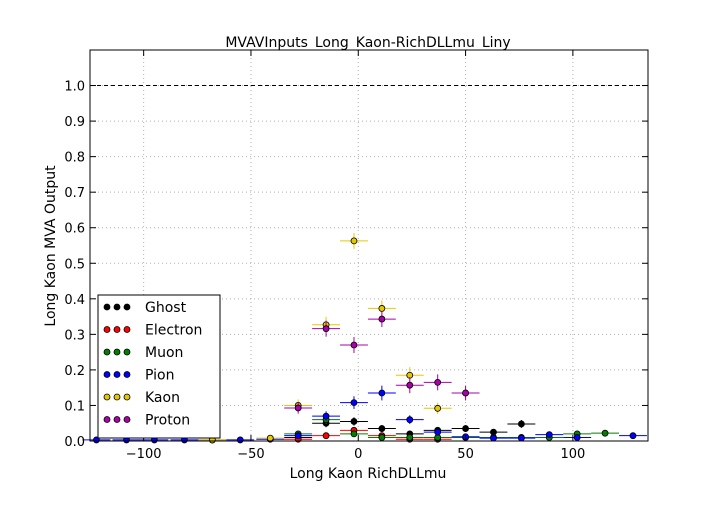 The height and width of the screenshot is (508, 720). What do you see at coordinates (159, 366) in the screenshot?
I see `legend-box` at bounding box center [159, 366].